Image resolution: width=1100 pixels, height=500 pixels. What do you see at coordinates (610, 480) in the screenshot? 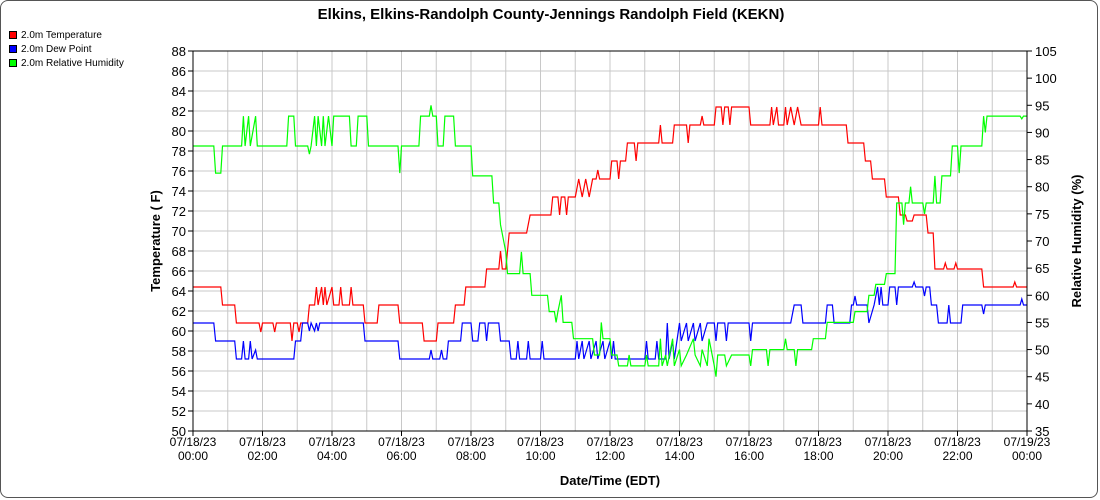
I see `x-axis-label: Date/Time (EDT)` at bounding box center [610, 480].